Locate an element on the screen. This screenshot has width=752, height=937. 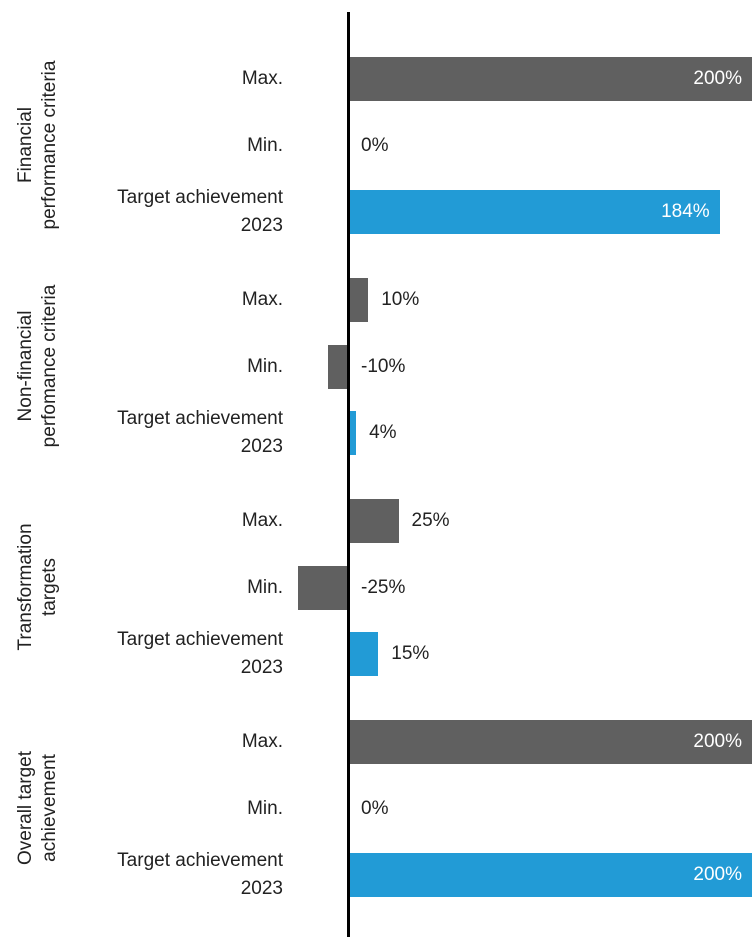
group-label: Overall target achievement is located at coordinates (37, 808).